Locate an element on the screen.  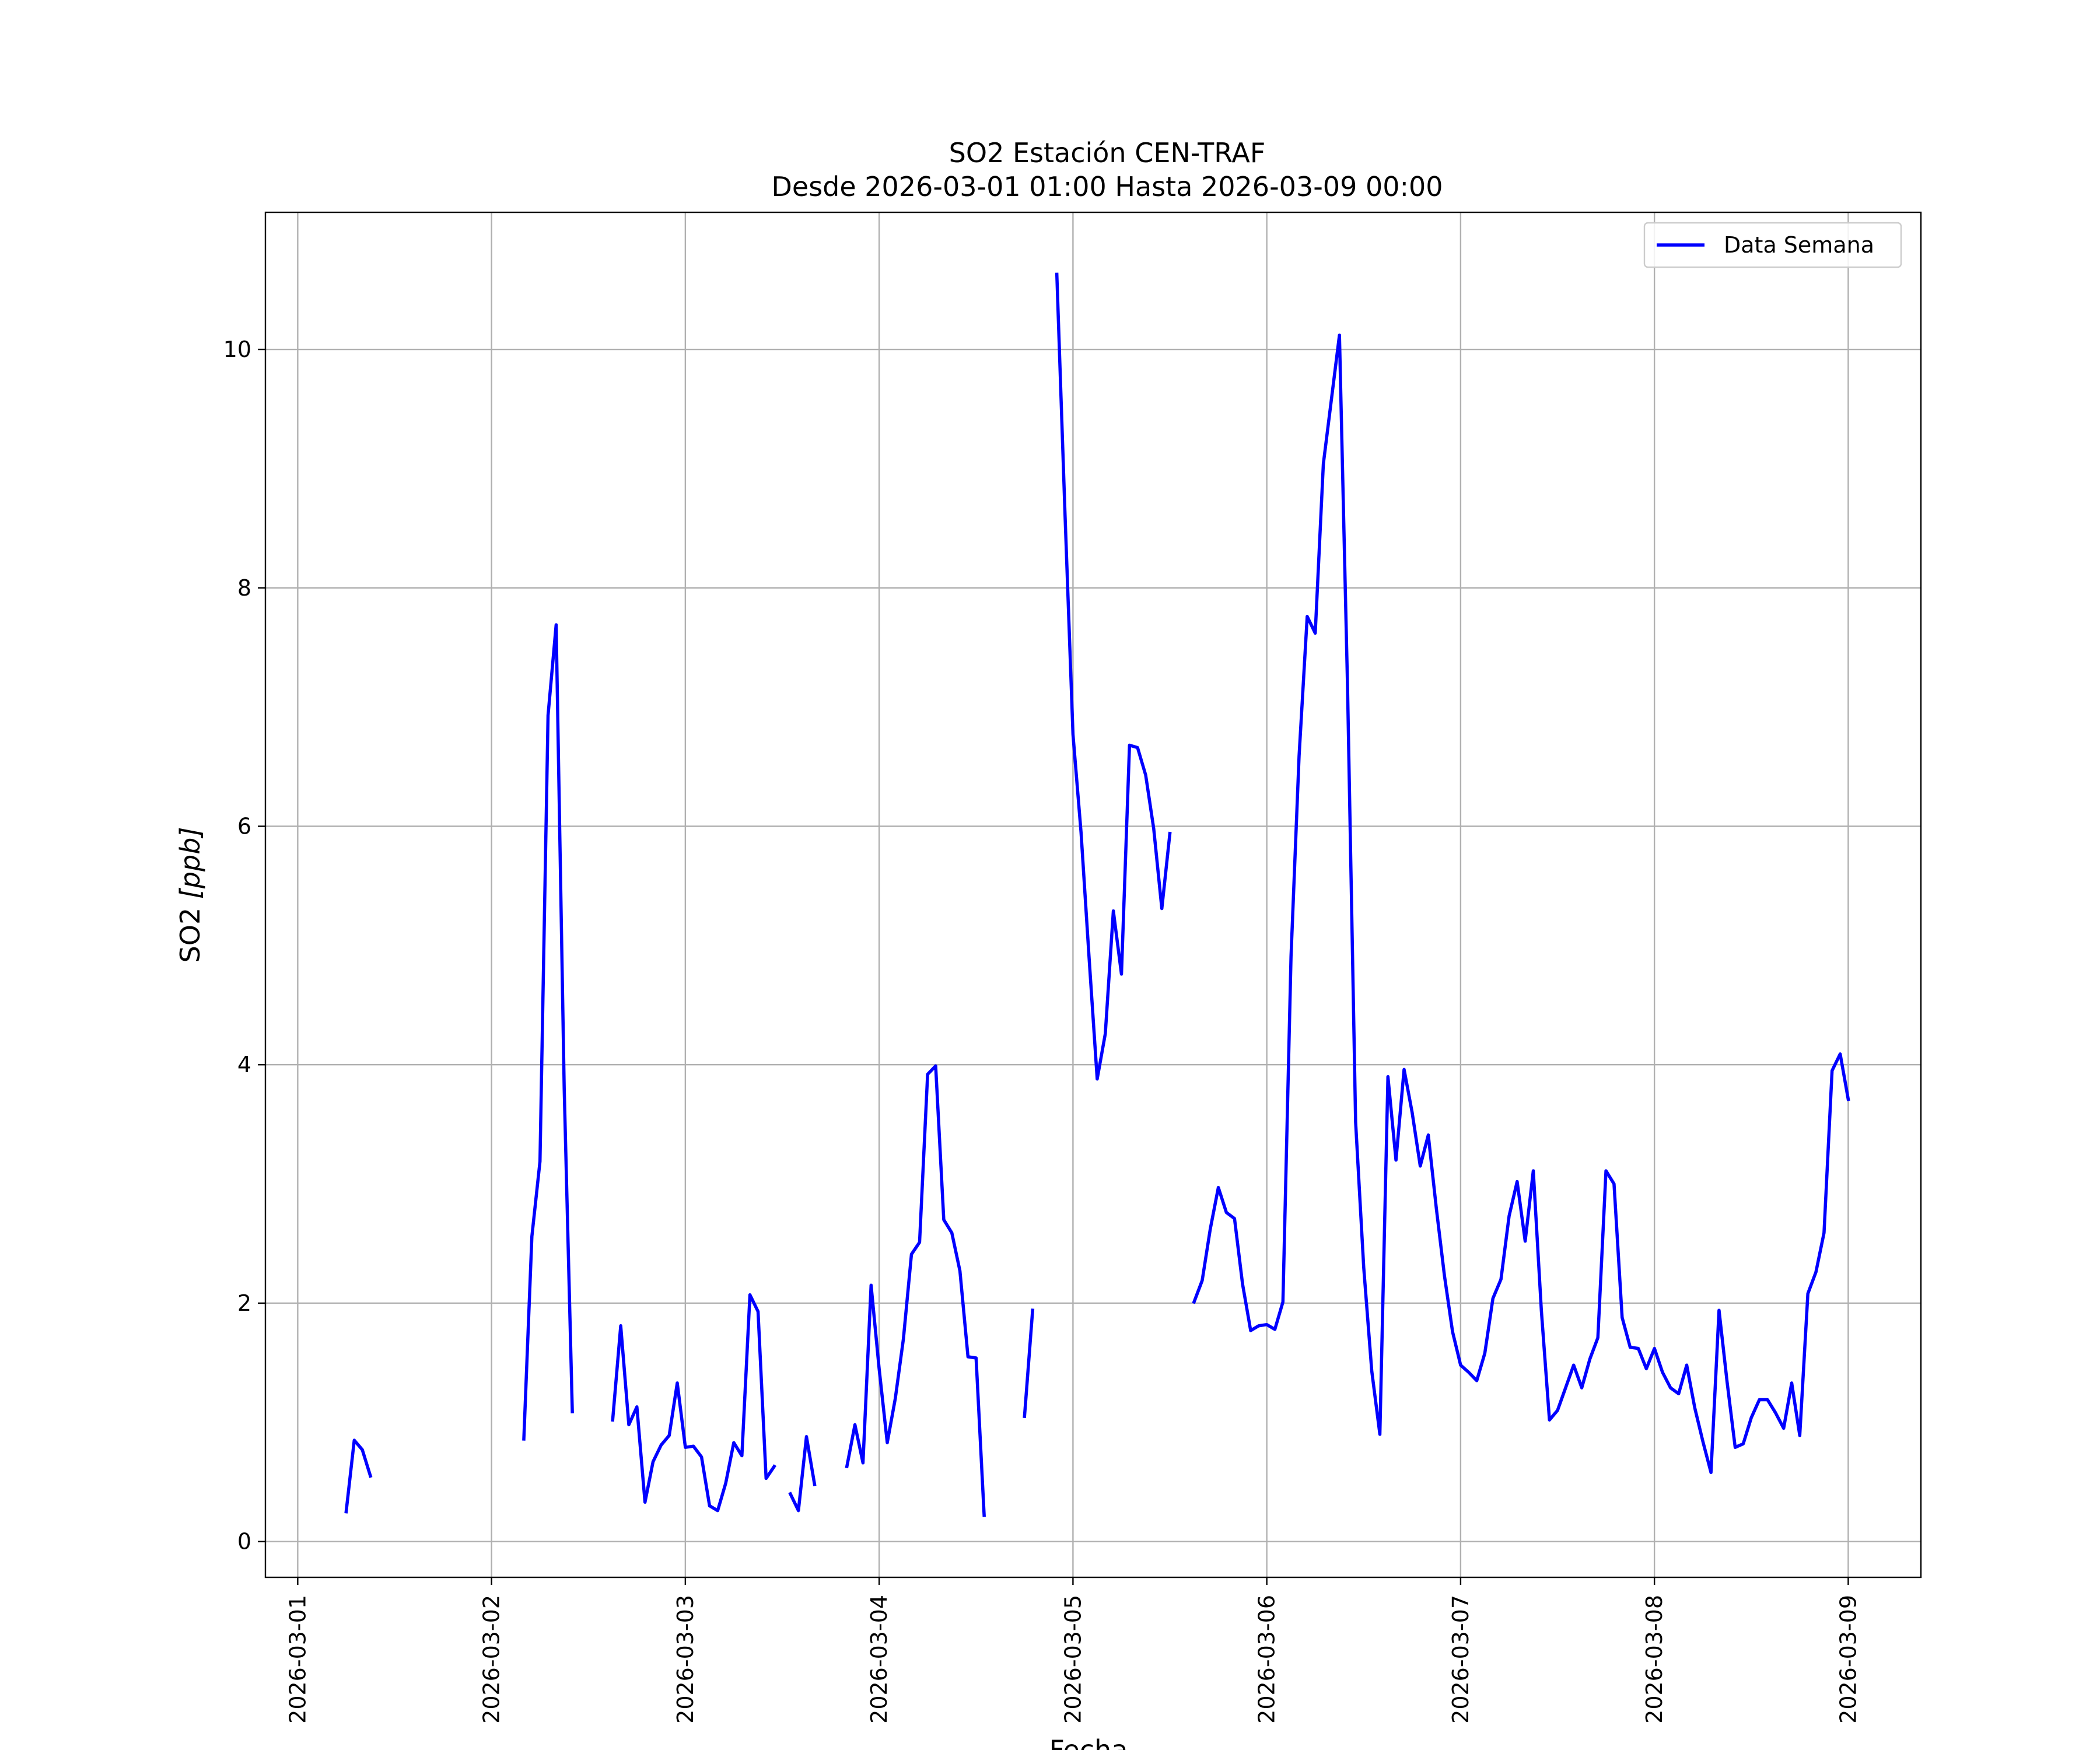
y-axis-label: SO2 [ppb] is located at coordinates (190, 895).